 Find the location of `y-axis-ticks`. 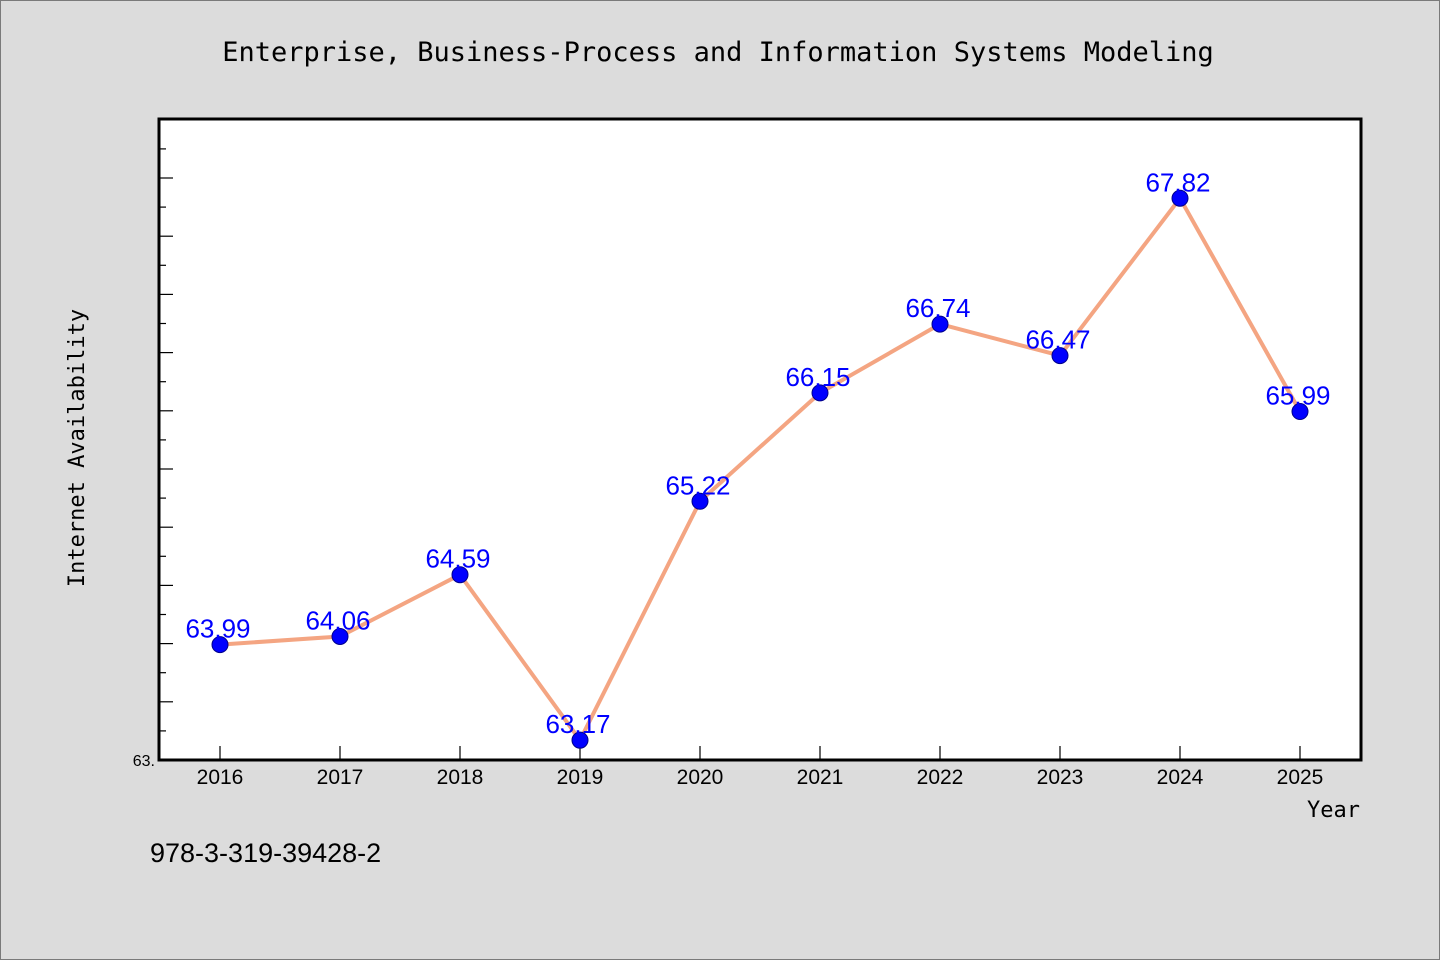

y-axis-ticks is located at coordinates (166, 454).